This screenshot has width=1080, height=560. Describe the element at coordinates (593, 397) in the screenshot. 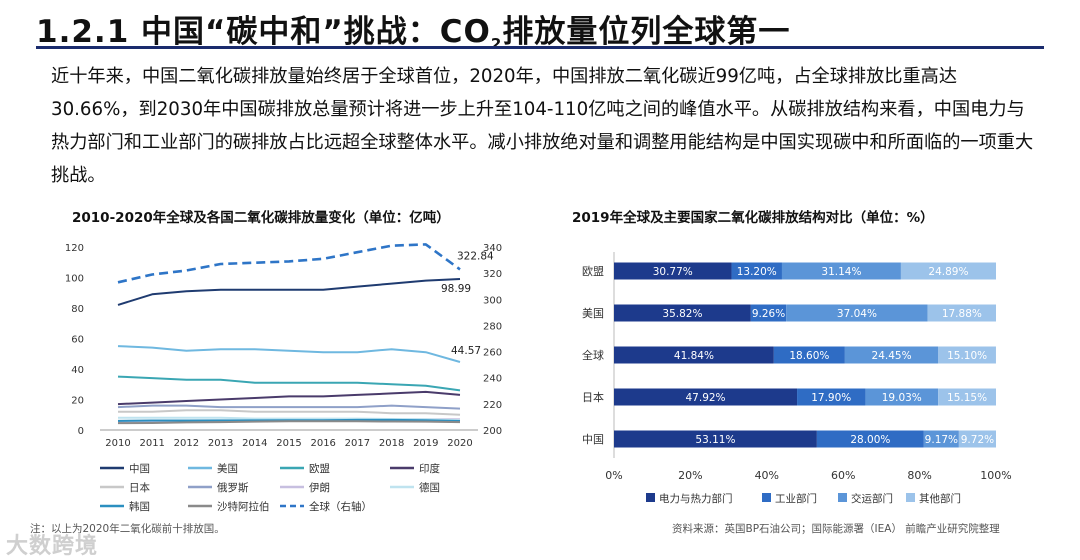

I see `bar-category-label: 日本` at that location.